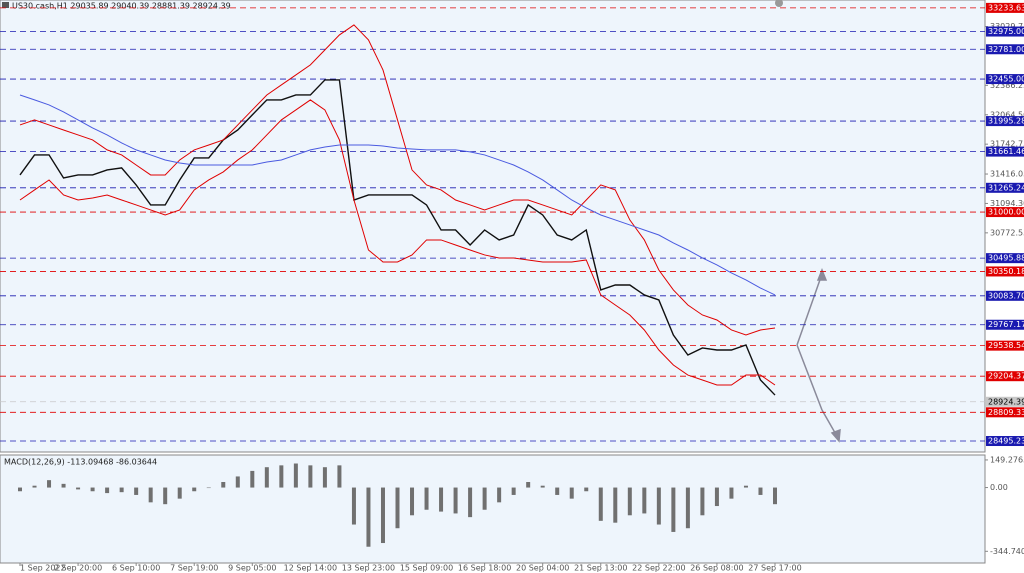 Image resolution: width=1024 pixels, height=573 pixels. I want to click on y-tick-label: 32064.50, so click(1007, 114).